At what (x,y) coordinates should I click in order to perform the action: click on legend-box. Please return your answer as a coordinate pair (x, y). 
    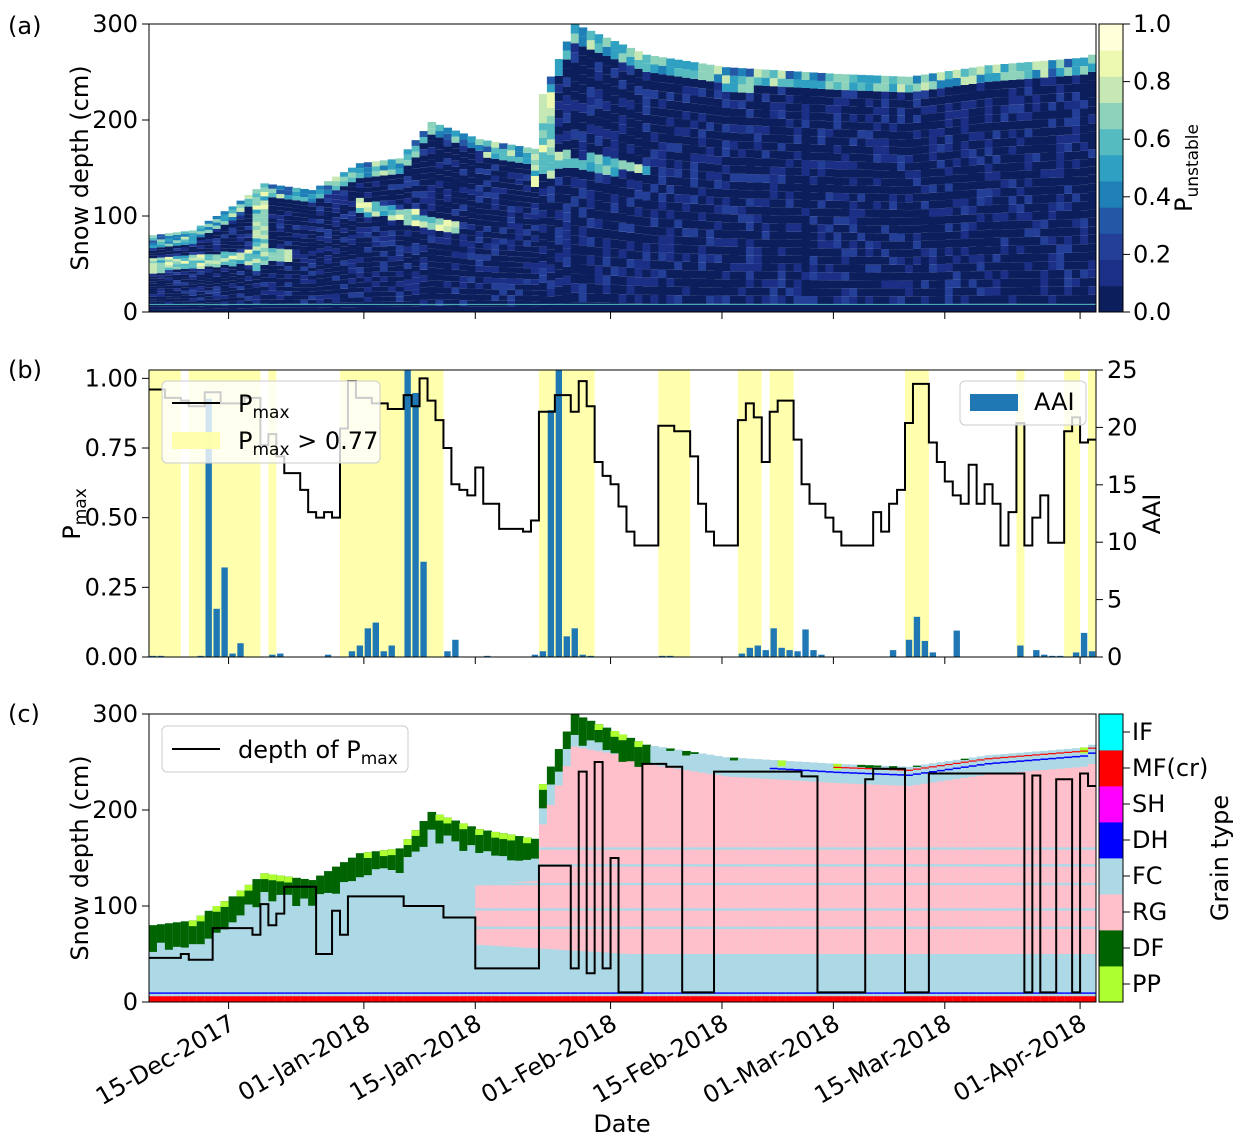
    Looking at the image, I should click on (285, 749).